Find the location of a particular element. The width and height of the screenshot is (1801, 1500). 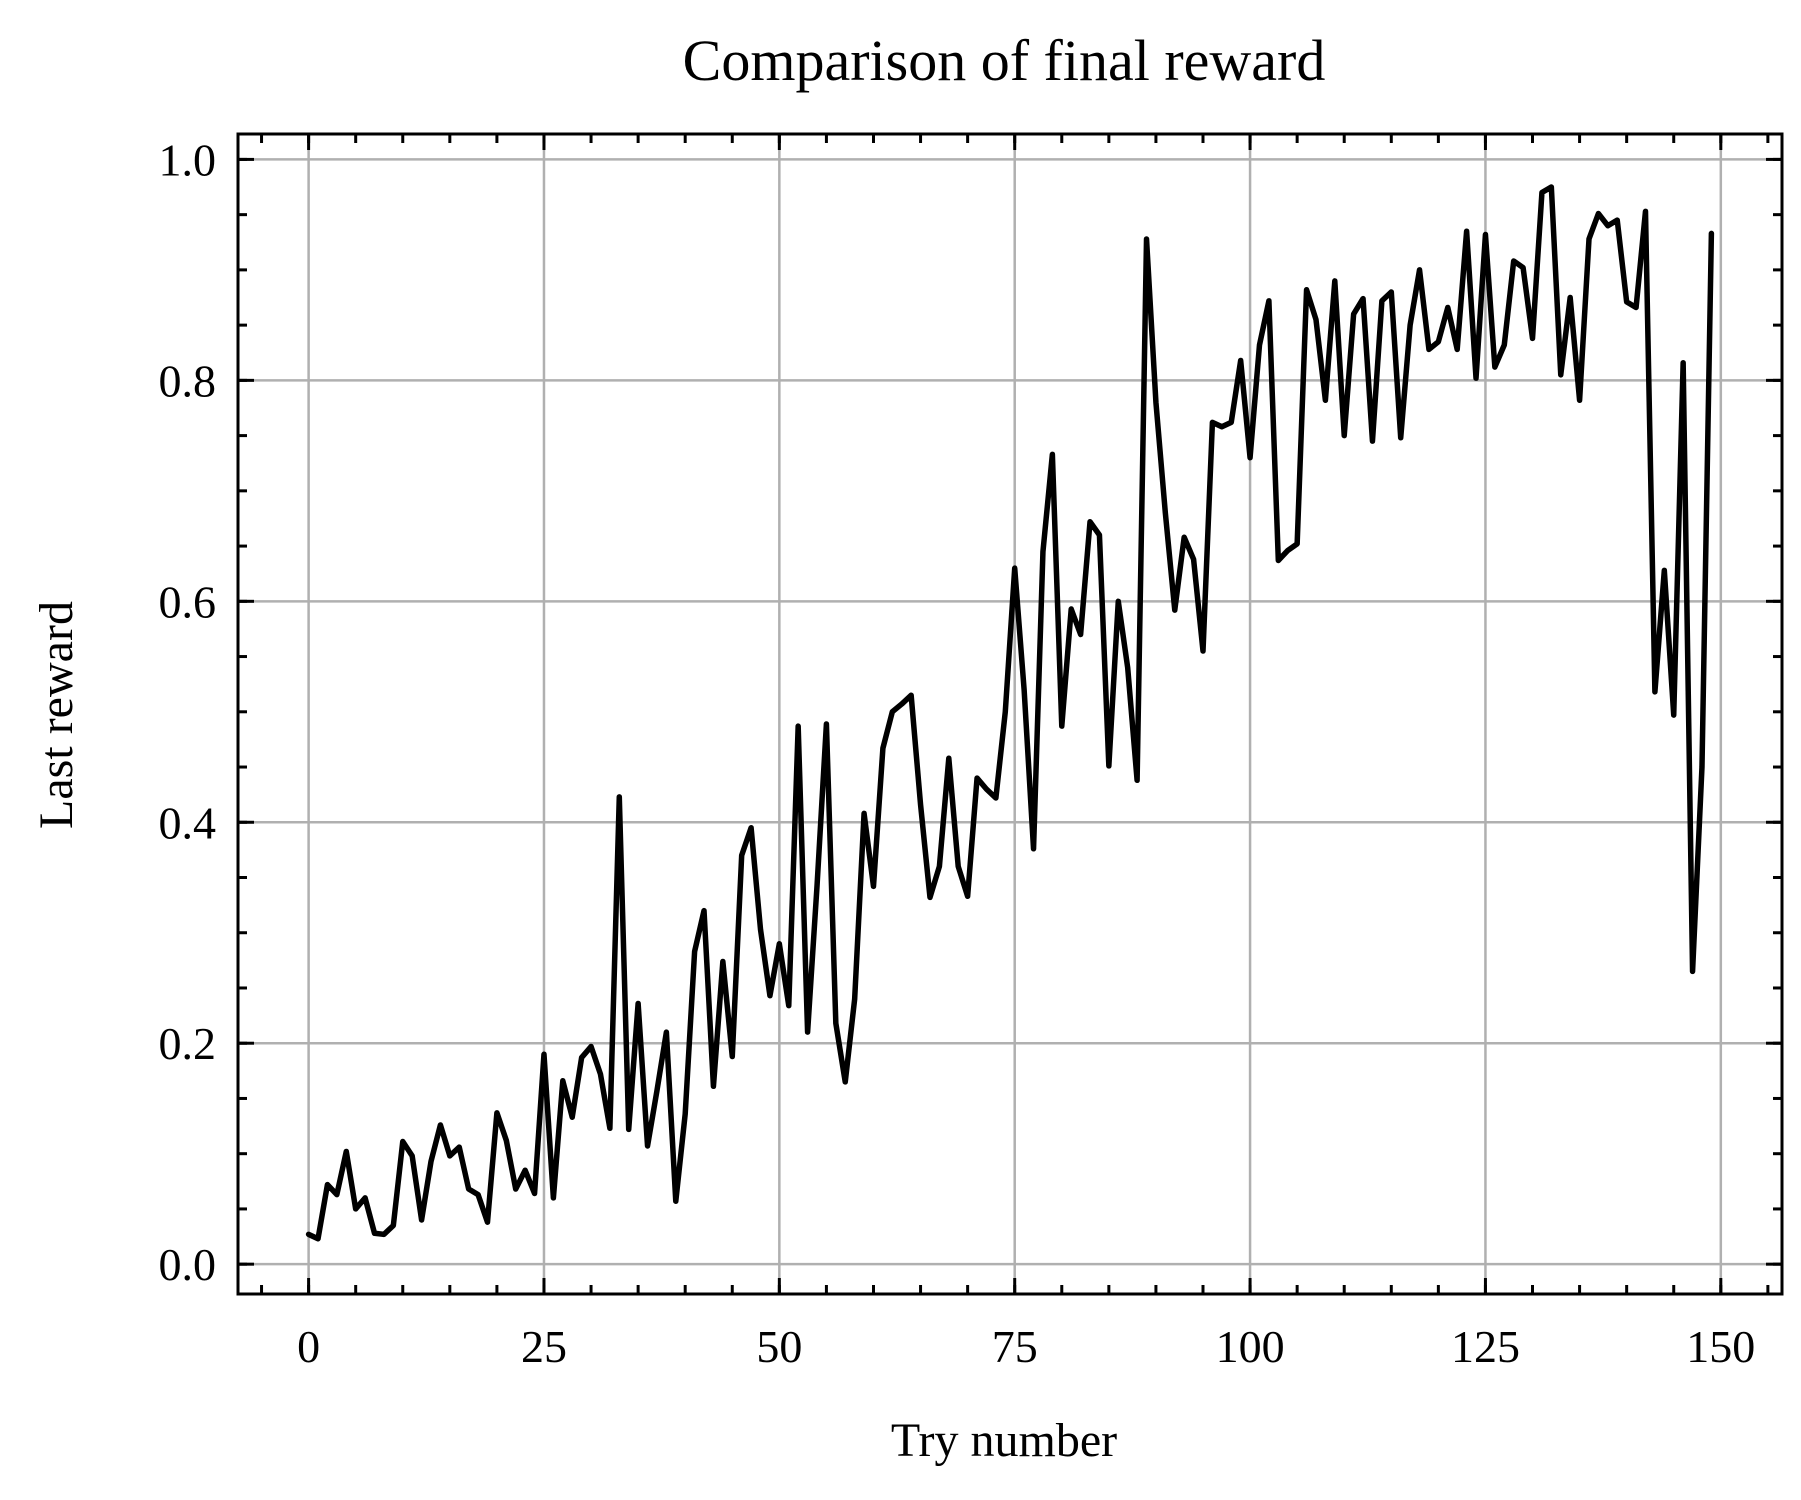

y-tick-label: 0.8 is located at coordinates (188, 380).